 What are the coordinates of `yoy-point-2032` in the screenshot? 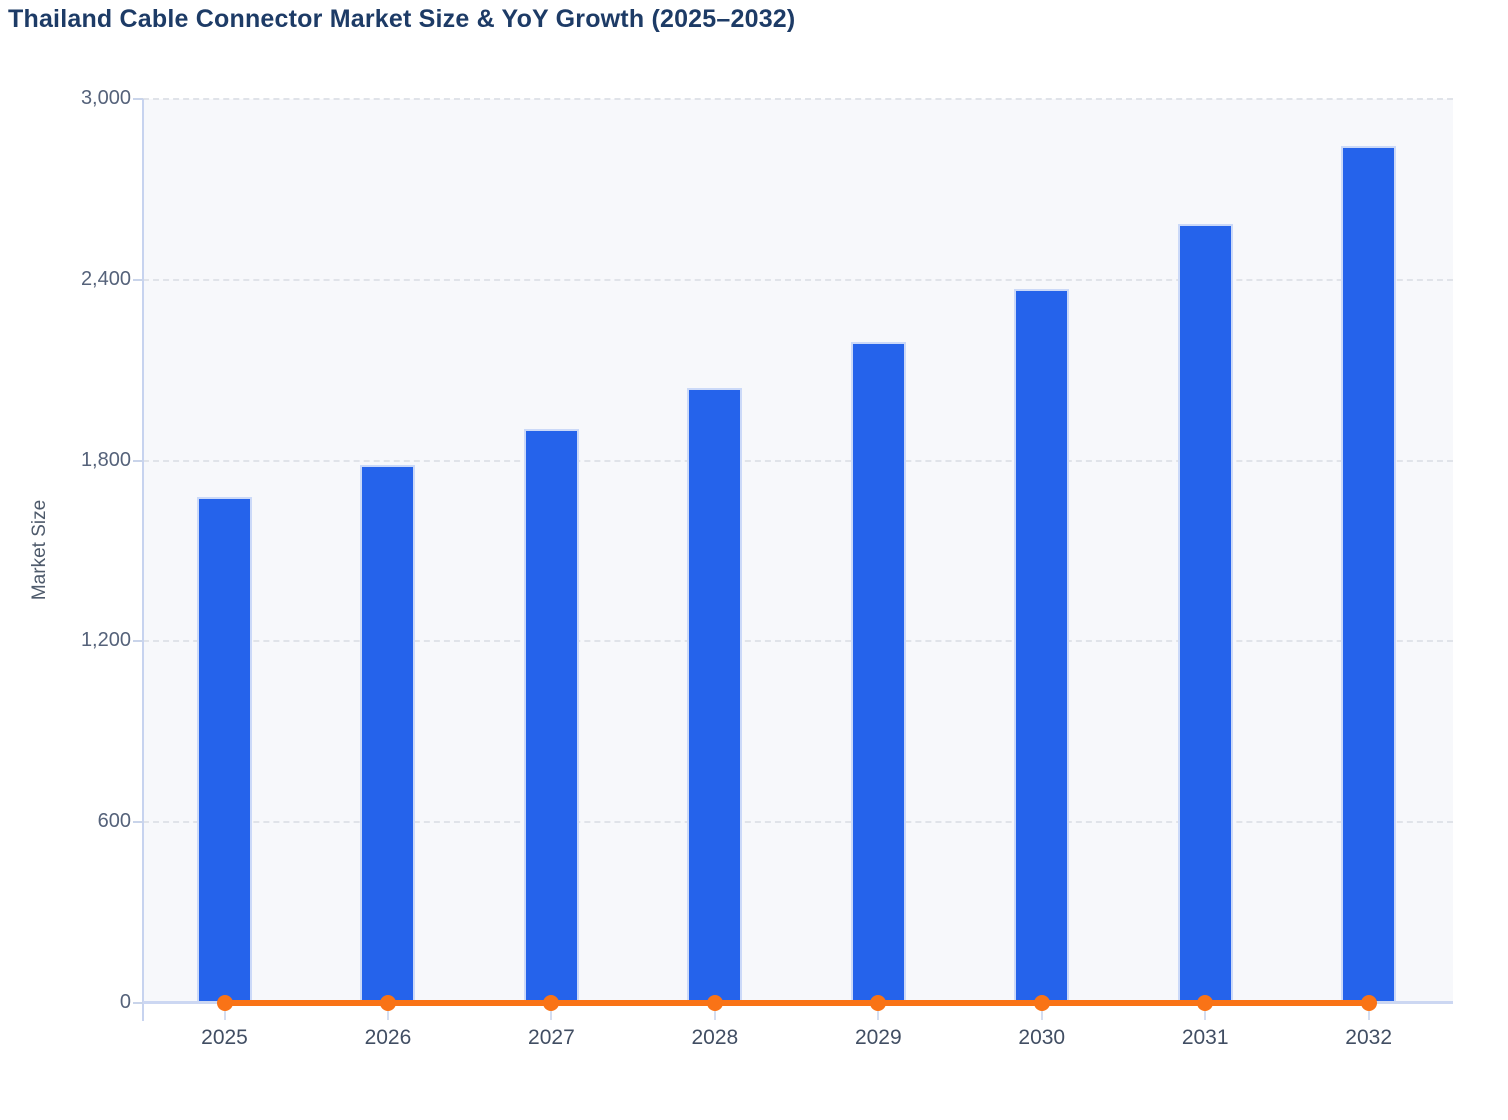 It's located at (1368, 1003).